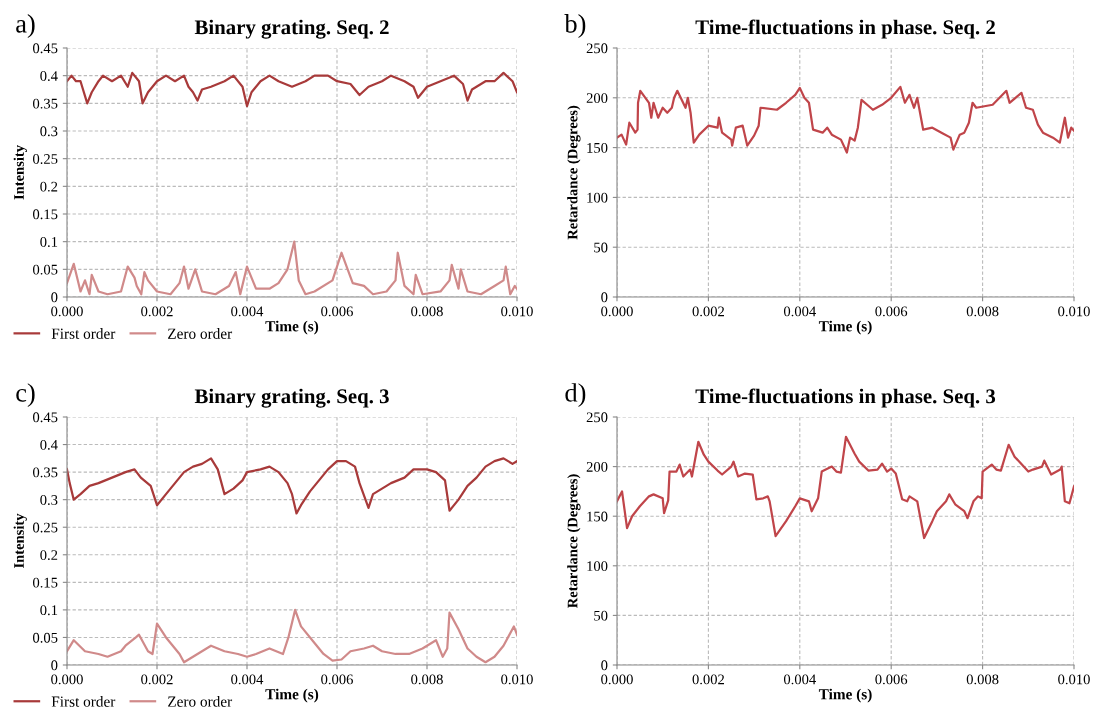 The image size is (1094, 724). I want to click on text: d), so click(575, 395).